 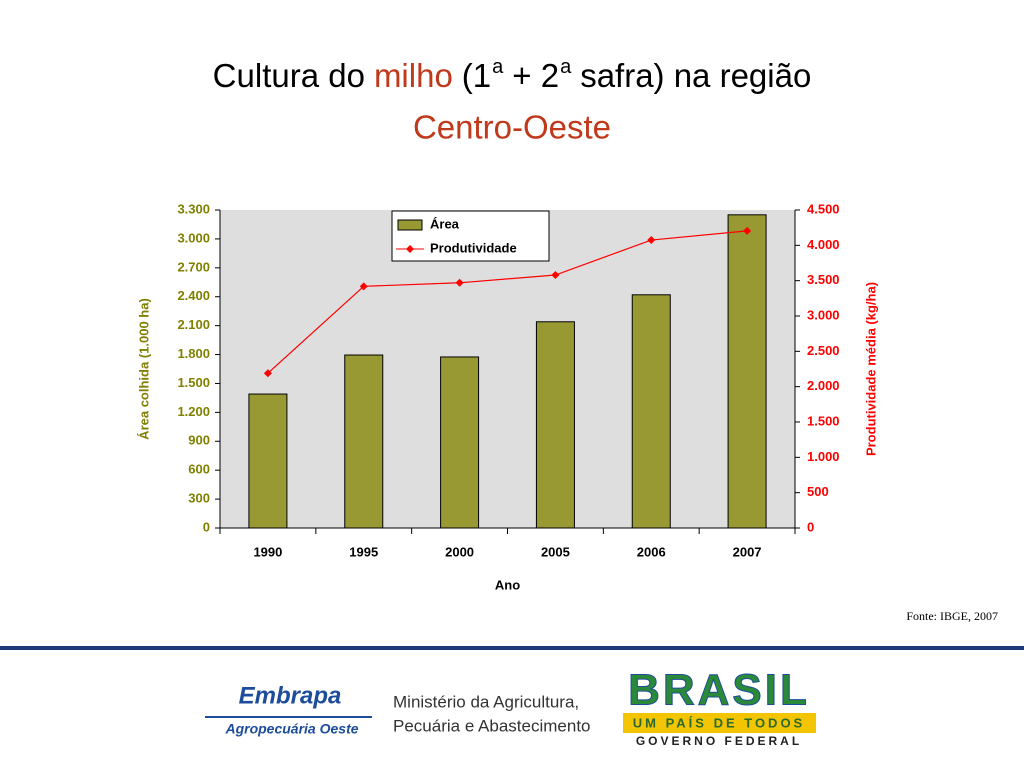 I want to click on title-part: milho, so click(x=413, y=75).